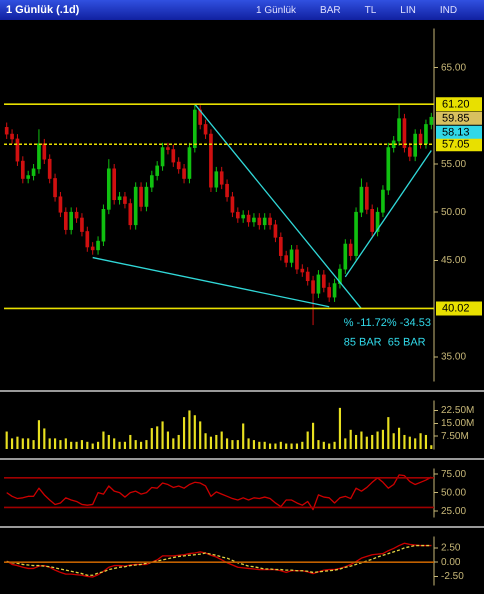 This screenshot has width=484, height=596. What do you see at coordinates (451, 562) in the screenshot?
I see `y-tick-label: 0.00` at bounding box center [451, 562].